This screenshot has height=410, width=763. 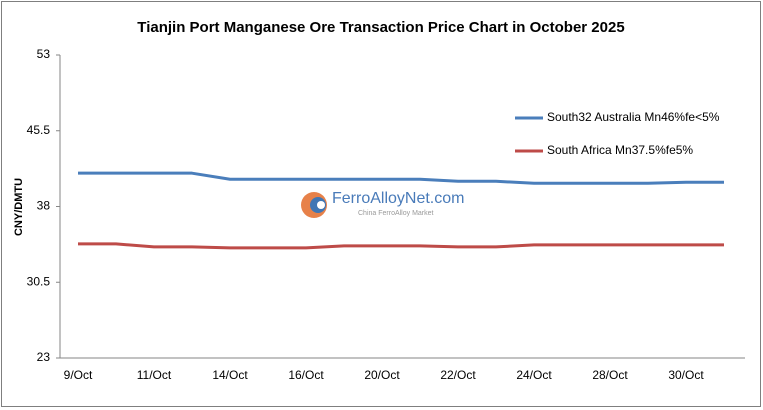 I want to click on x-tick-label: 22/Oct, so click(x=458, y=375).